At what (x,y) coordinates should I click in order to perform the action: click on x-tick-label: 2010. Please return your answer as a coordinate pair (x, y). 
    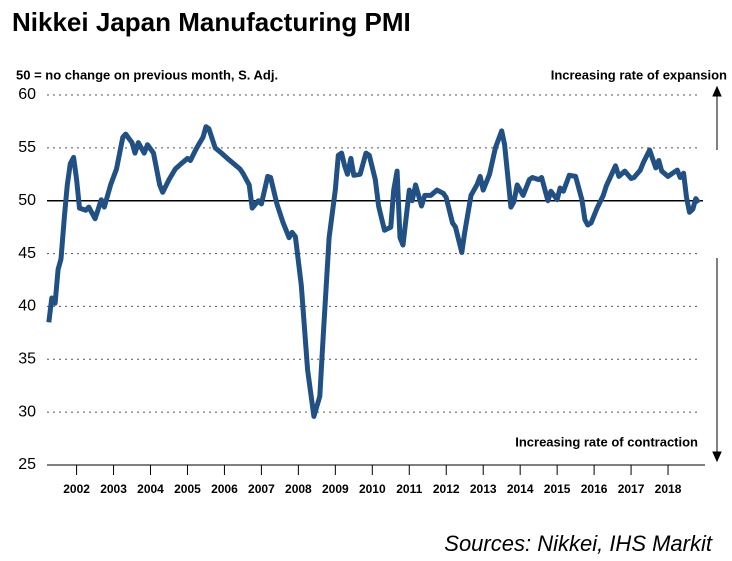
    Looking at the image, I should click on (372, 489).